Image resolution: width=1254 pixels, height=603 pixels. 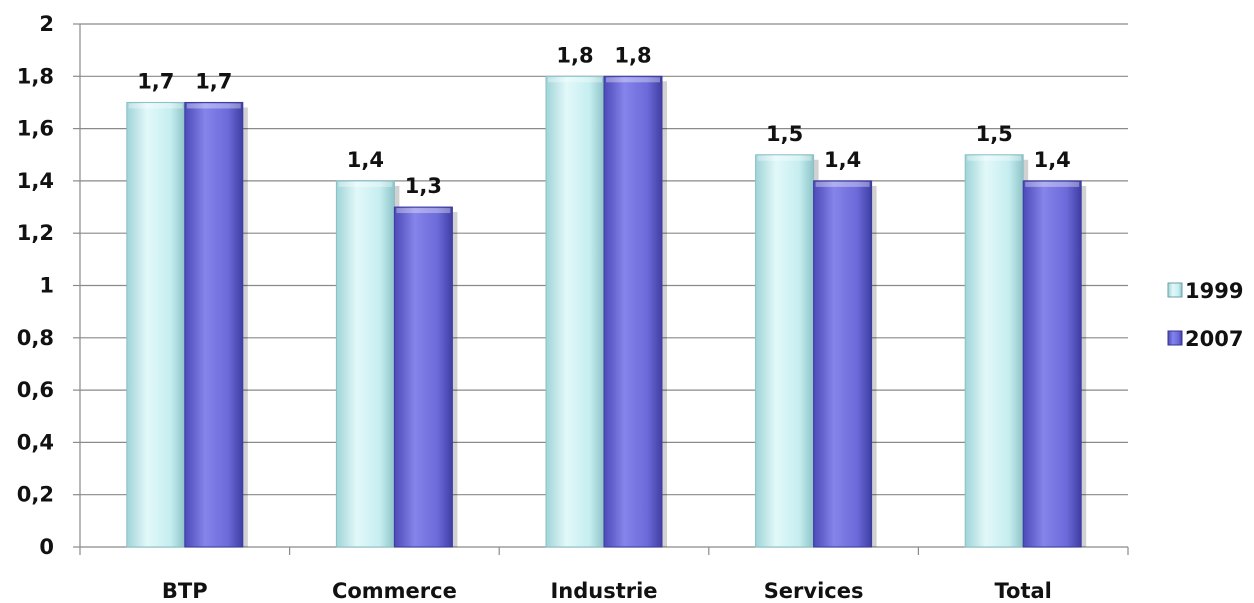 What do you see at coordinates (1023, 591) in the screenshot?
I see `x-tick-label: Total` at bounding box center [1023, 591].